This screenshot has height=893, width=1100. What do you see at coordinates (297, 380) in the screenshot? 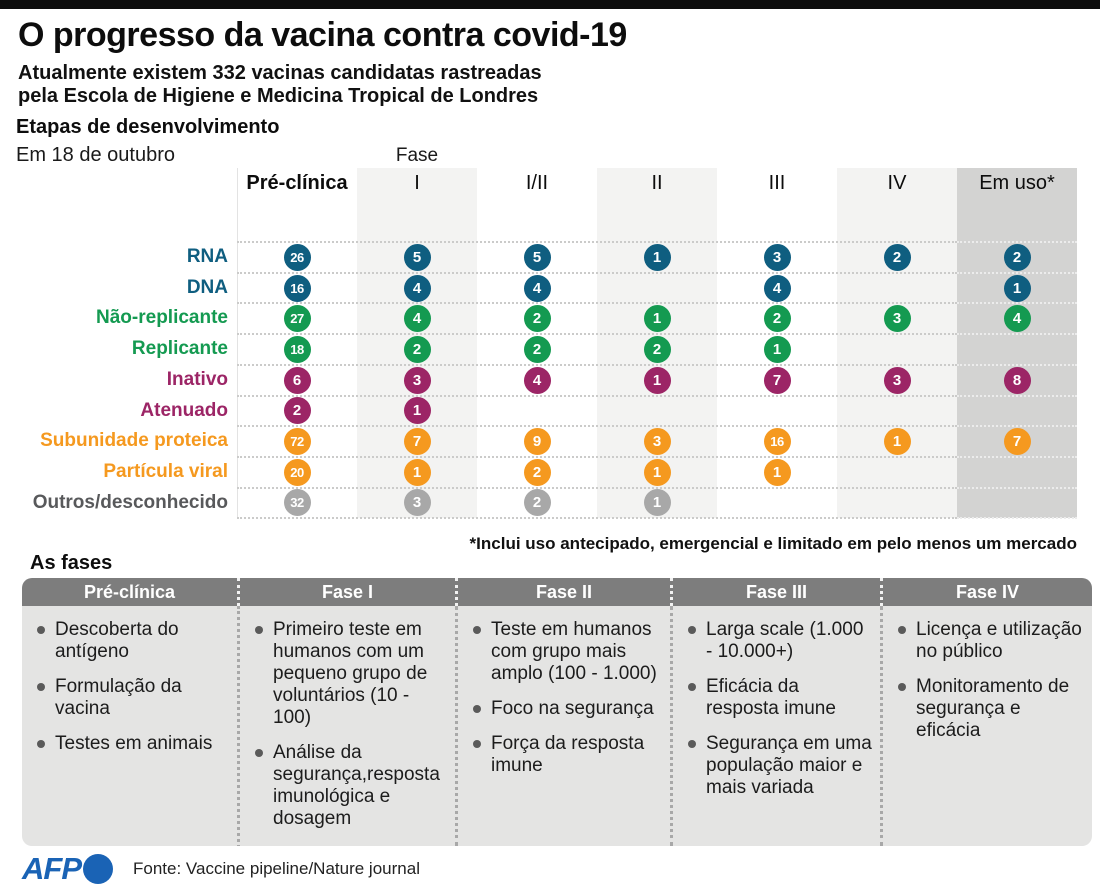
I see `count-badge: 6` at bounding box center [297, 380].